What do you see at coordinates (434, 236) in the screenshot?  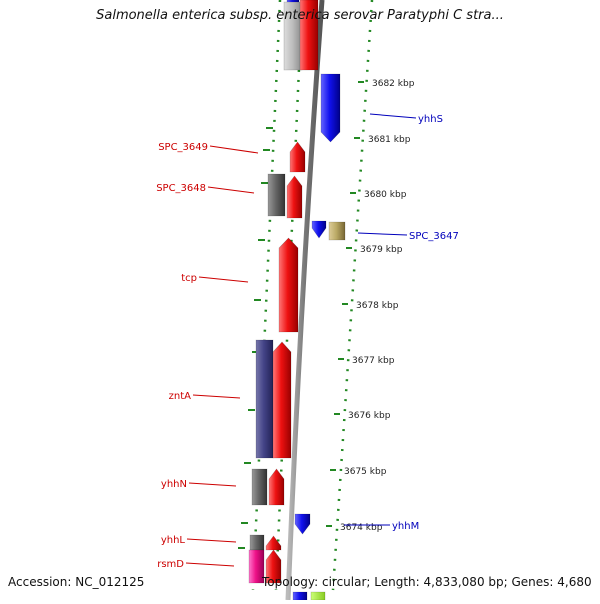 I see `gene-label-right: SPC_3647` at bounding box center [434, 236].